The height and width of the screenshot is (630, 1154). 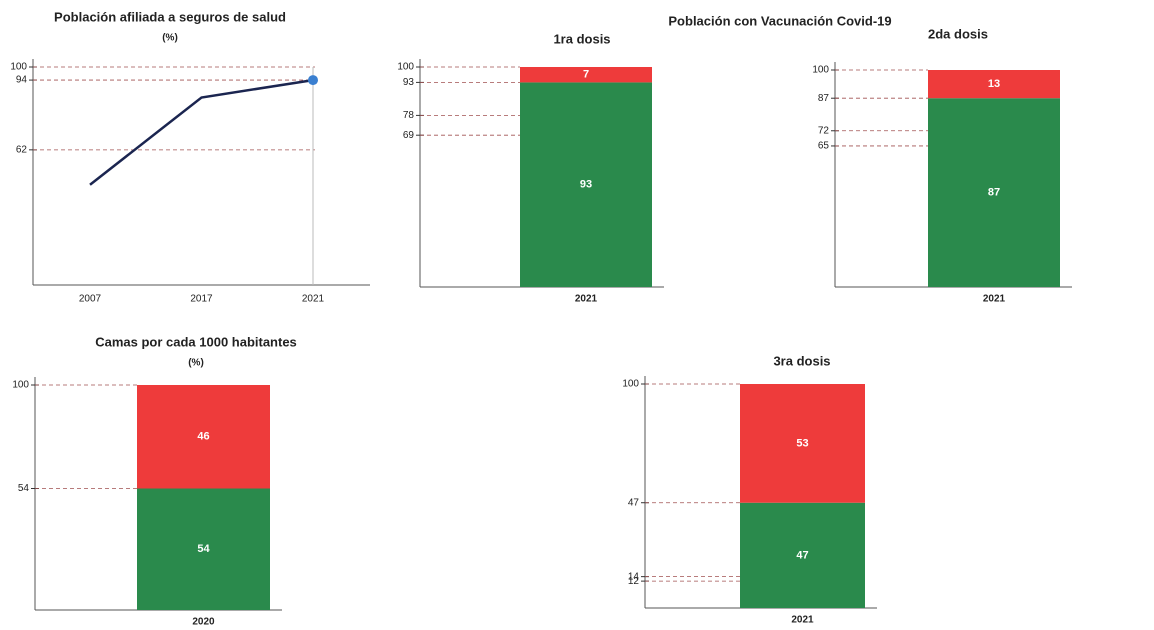 What do you see at coordinates (22, 80) in the screenshot?
I see `y-tick-label: 94` at bounding box center [22, 80].